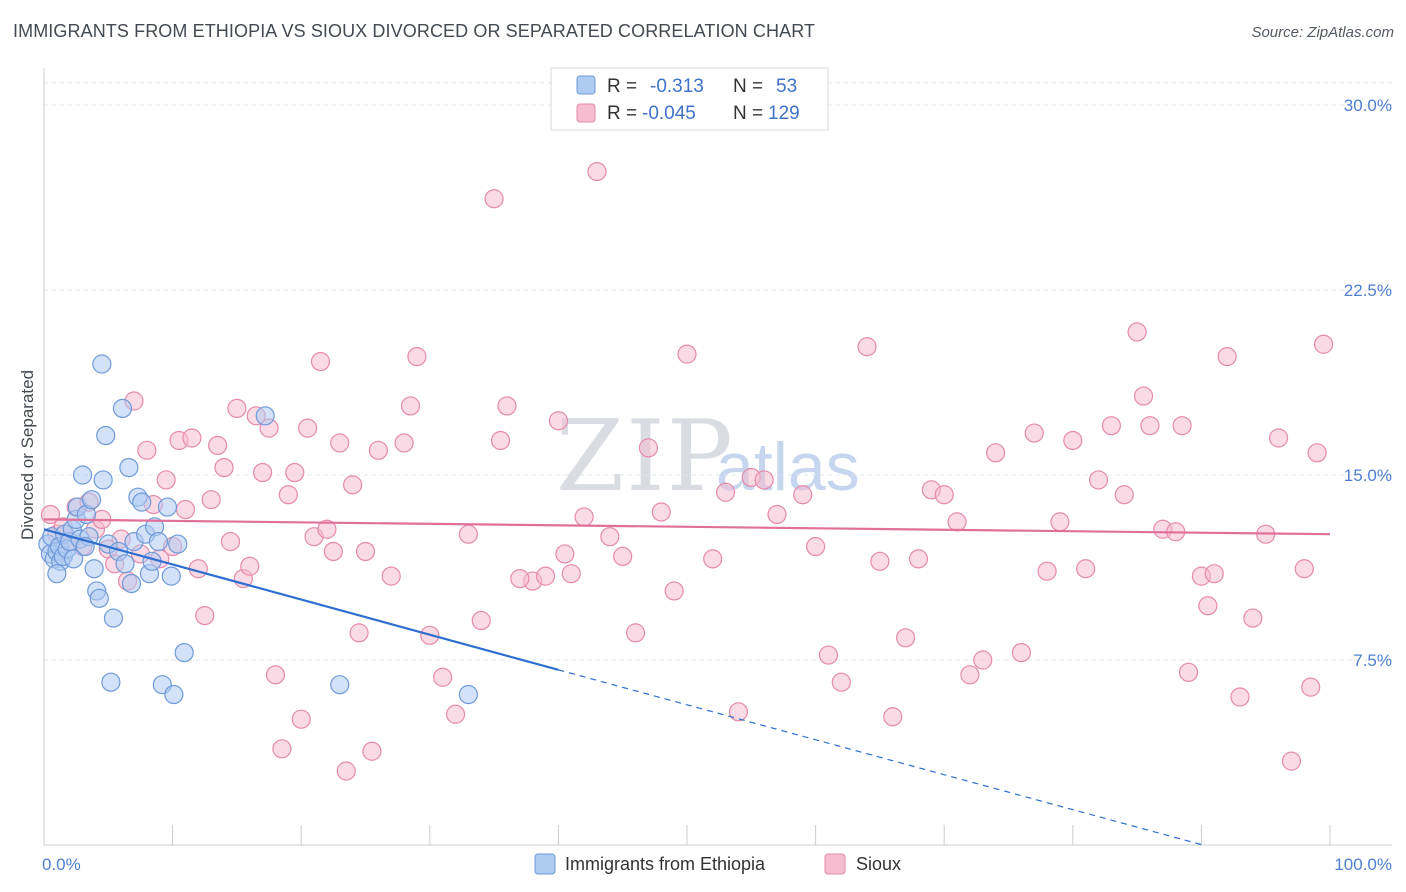 This screenshot has width=1406, height=892. I want to click on y-axis-label: Divorced or Separated, so click(27, 455).